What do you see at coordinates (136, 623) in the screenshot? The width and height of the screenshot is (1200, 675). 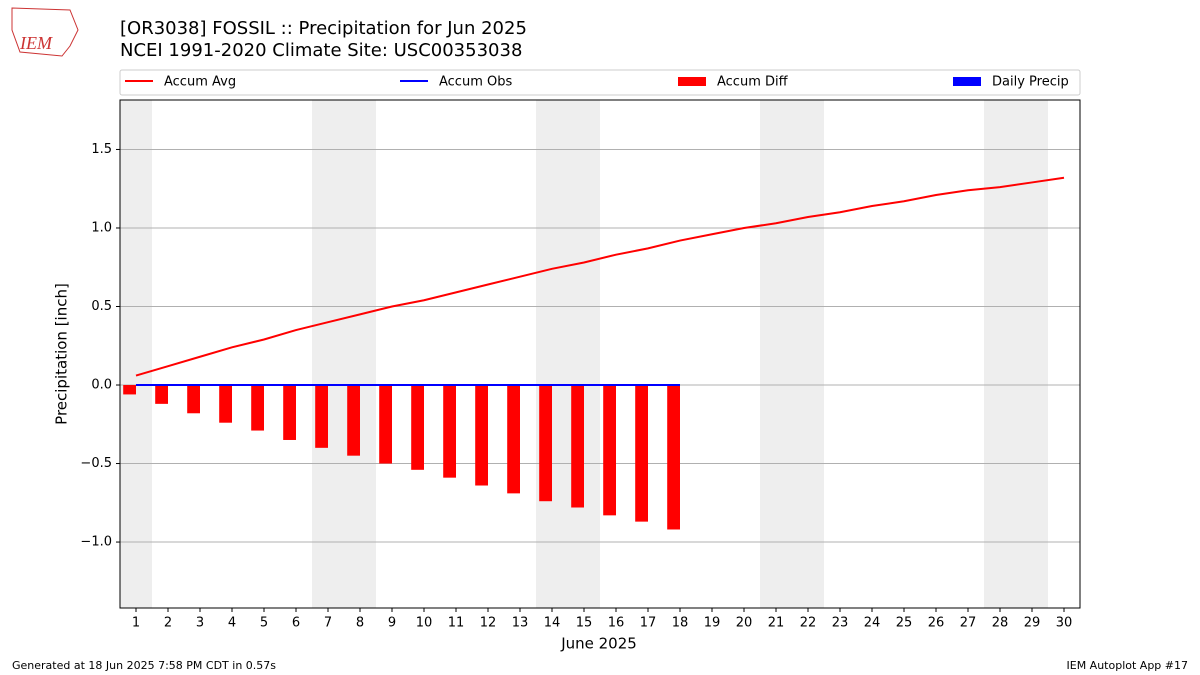 I see `x-tick-label: 1` at bounding box center [136, 623].